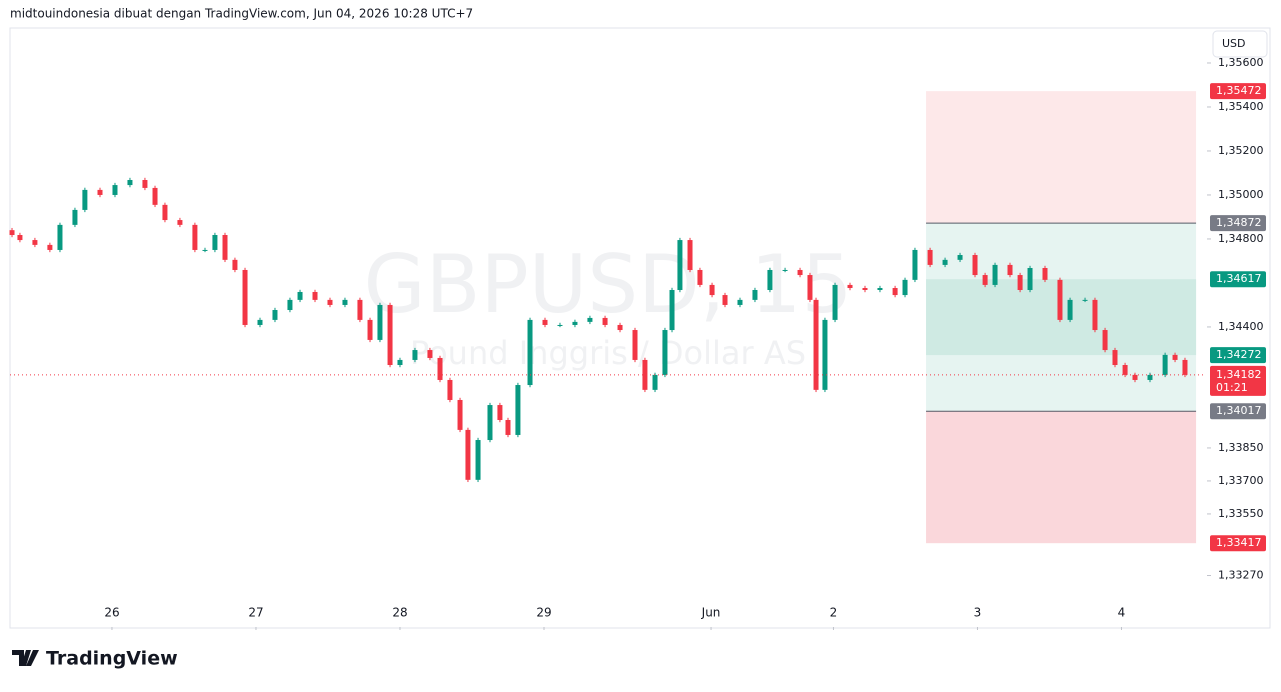 The width and height of the screenshot is (1281, 692). What do you see at coordinates (1232, 387) in the screenshot?
I see `countdown: 01:21` at bounding box center [1232, 387].